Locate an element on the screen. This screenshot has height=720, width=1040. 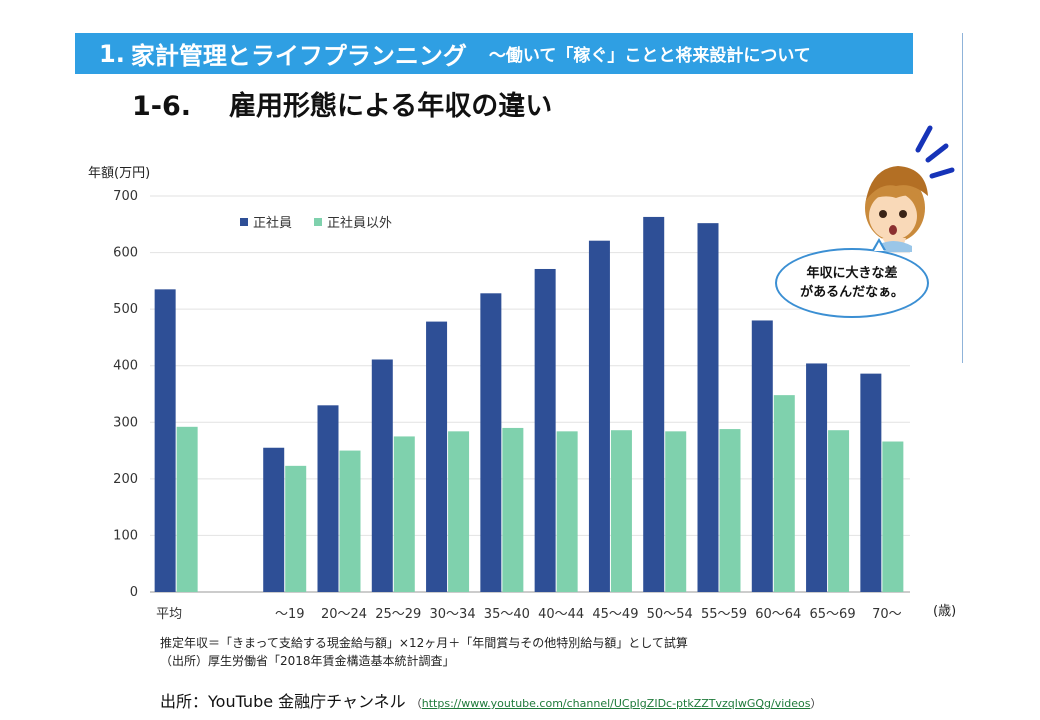
y-tick-label: 200 is located at coordinates (125, 479).